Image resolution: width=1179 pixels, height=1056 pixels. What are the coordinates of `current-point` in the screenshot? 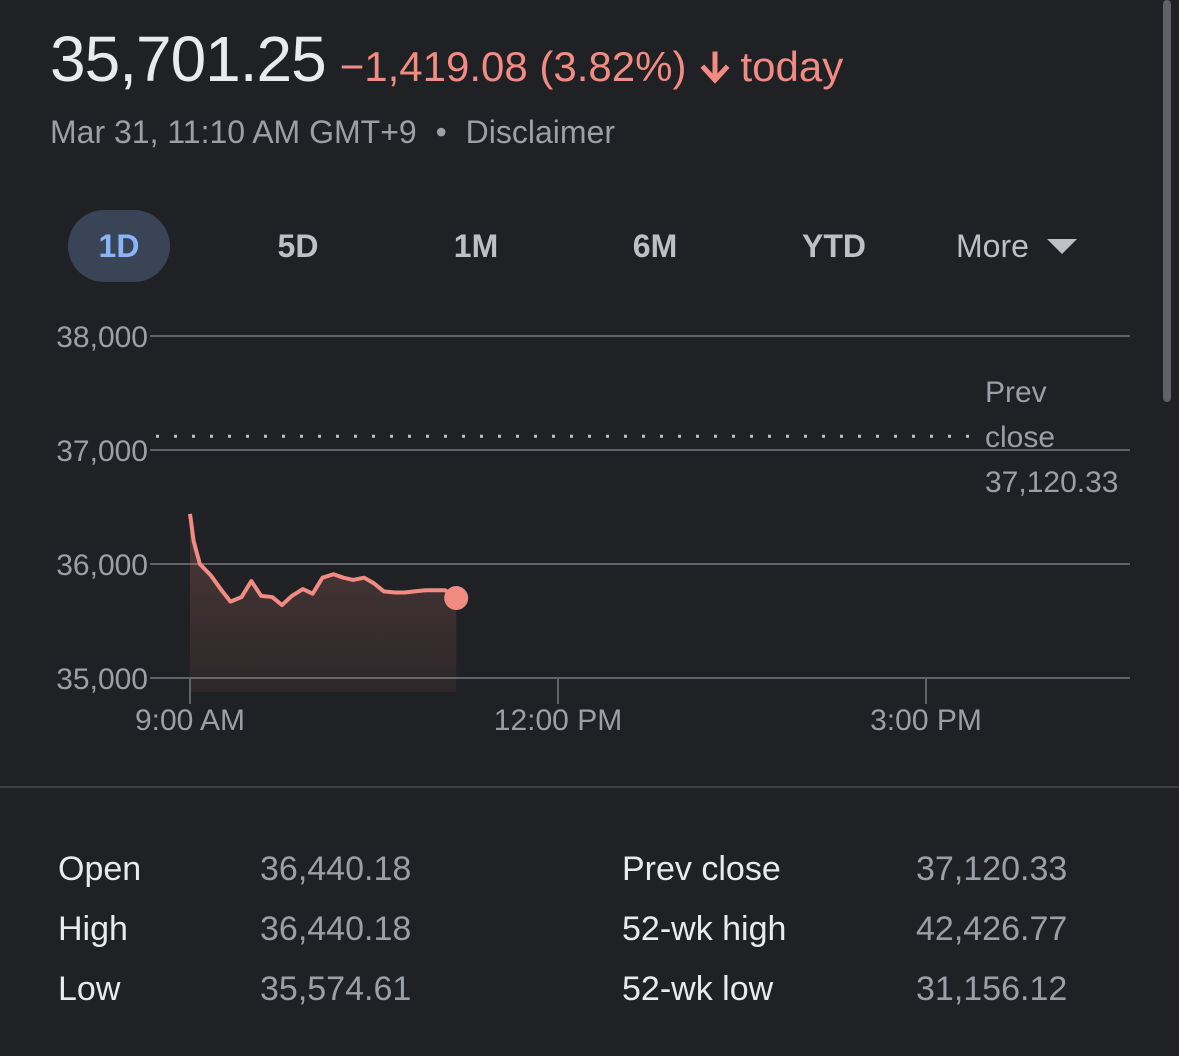 It's located at (456, 598).